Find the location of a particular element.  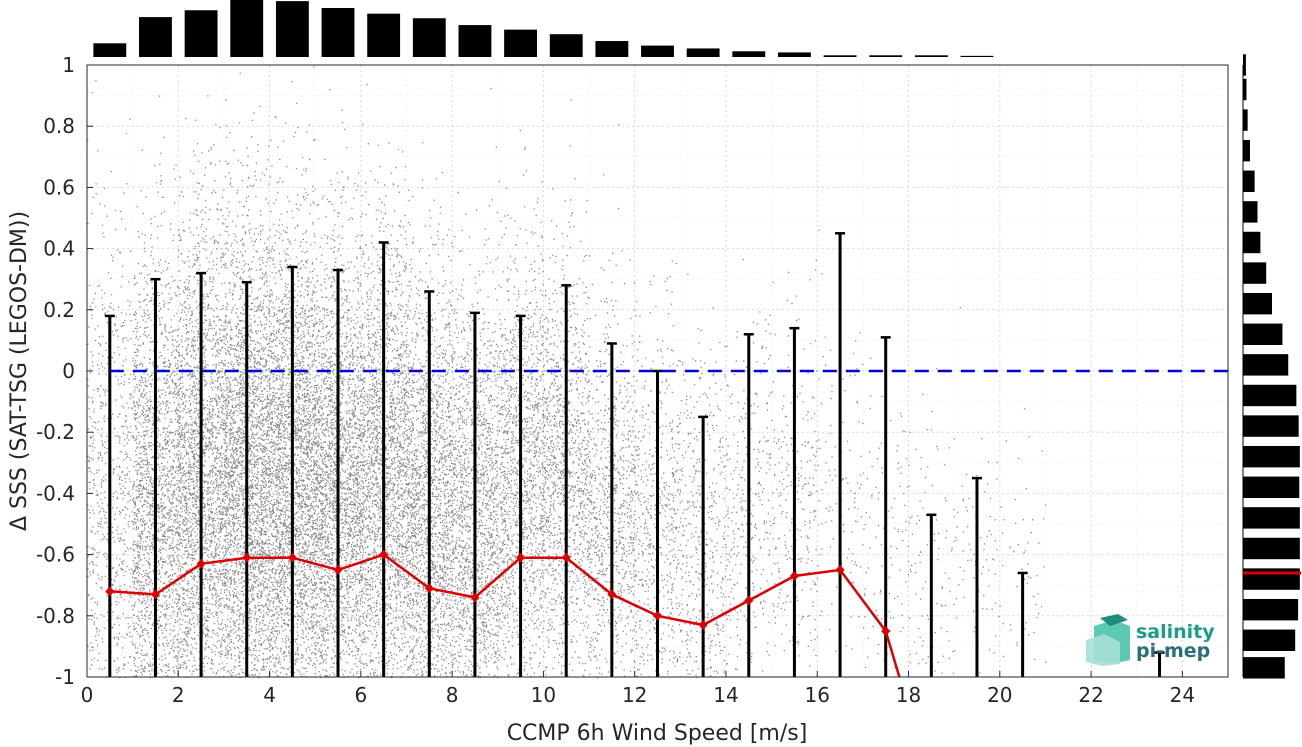

top-histogram is located at coordinates (543, 29).